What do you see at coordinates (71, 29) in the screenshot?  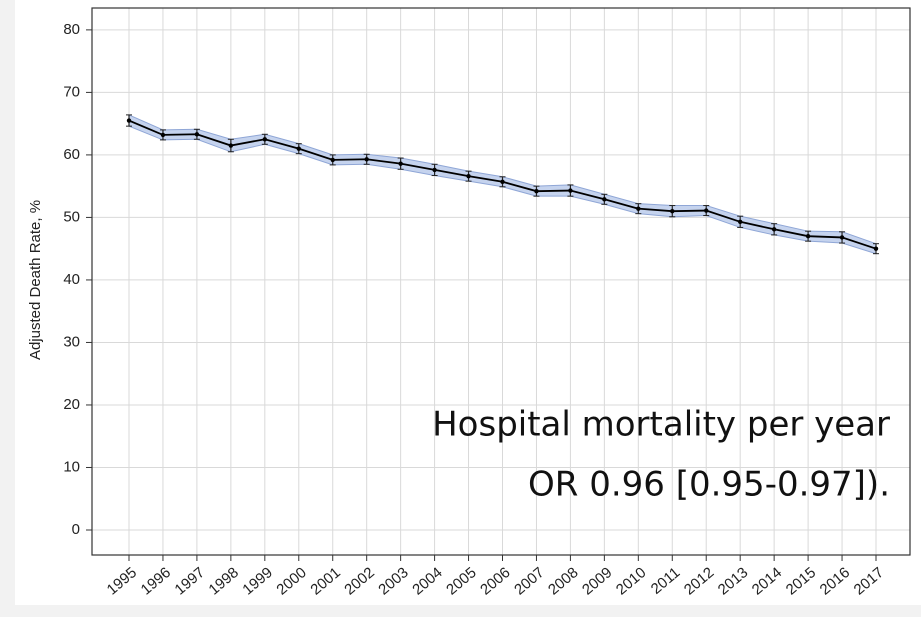 I see `y-tick-label: 80` at bounding box center [71, 29].